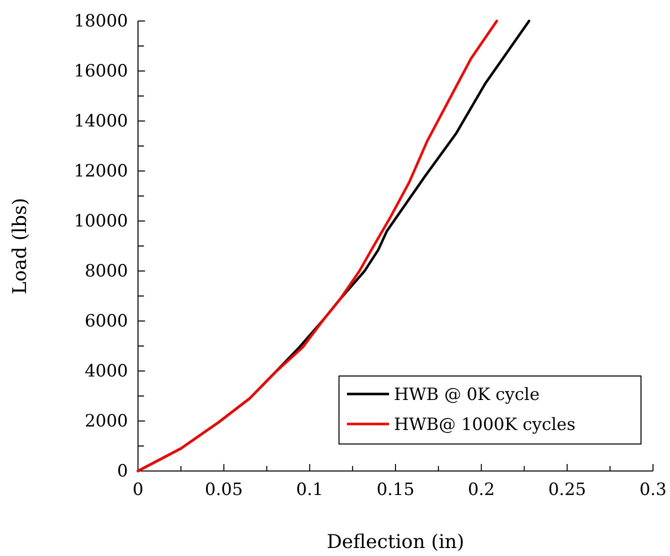  Describe the element at coordinates (106, 371) in the screenshot. I see `y-tick-label: 4000` at that location.